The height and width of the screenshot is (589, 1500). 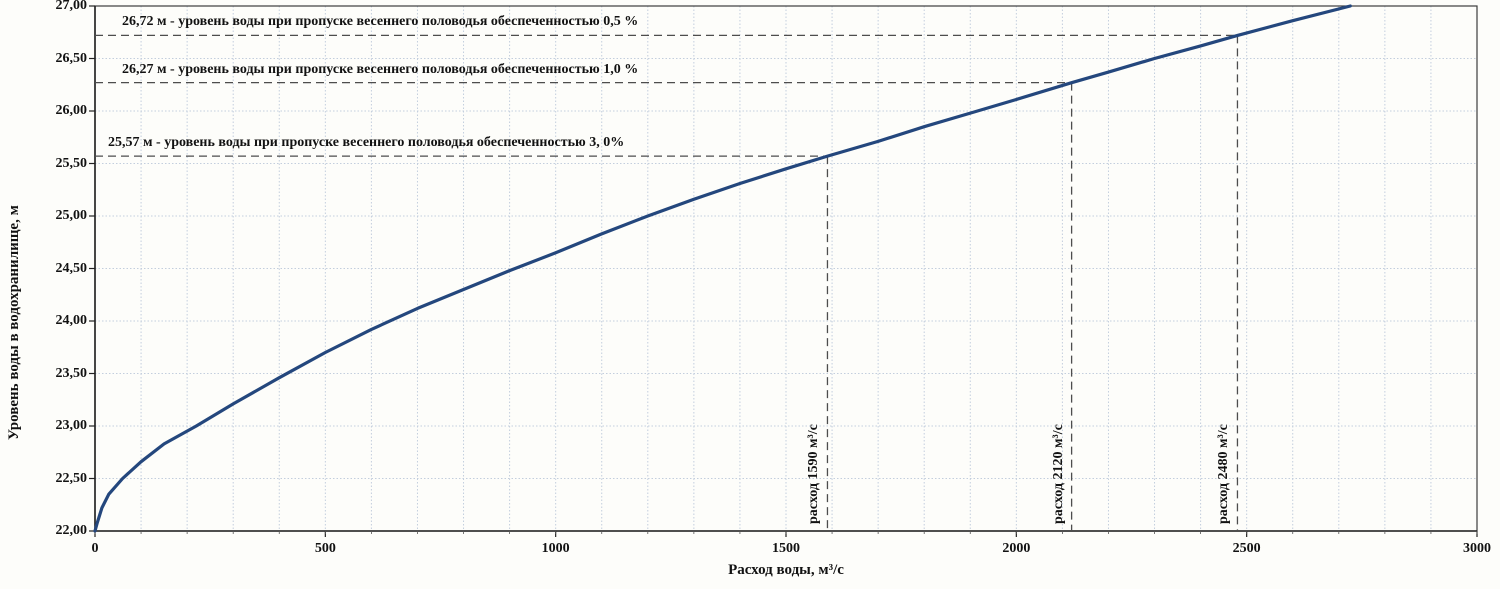 I want to click on x-axis-title: Расход воды, м³/с, so click(x=786, y=570).